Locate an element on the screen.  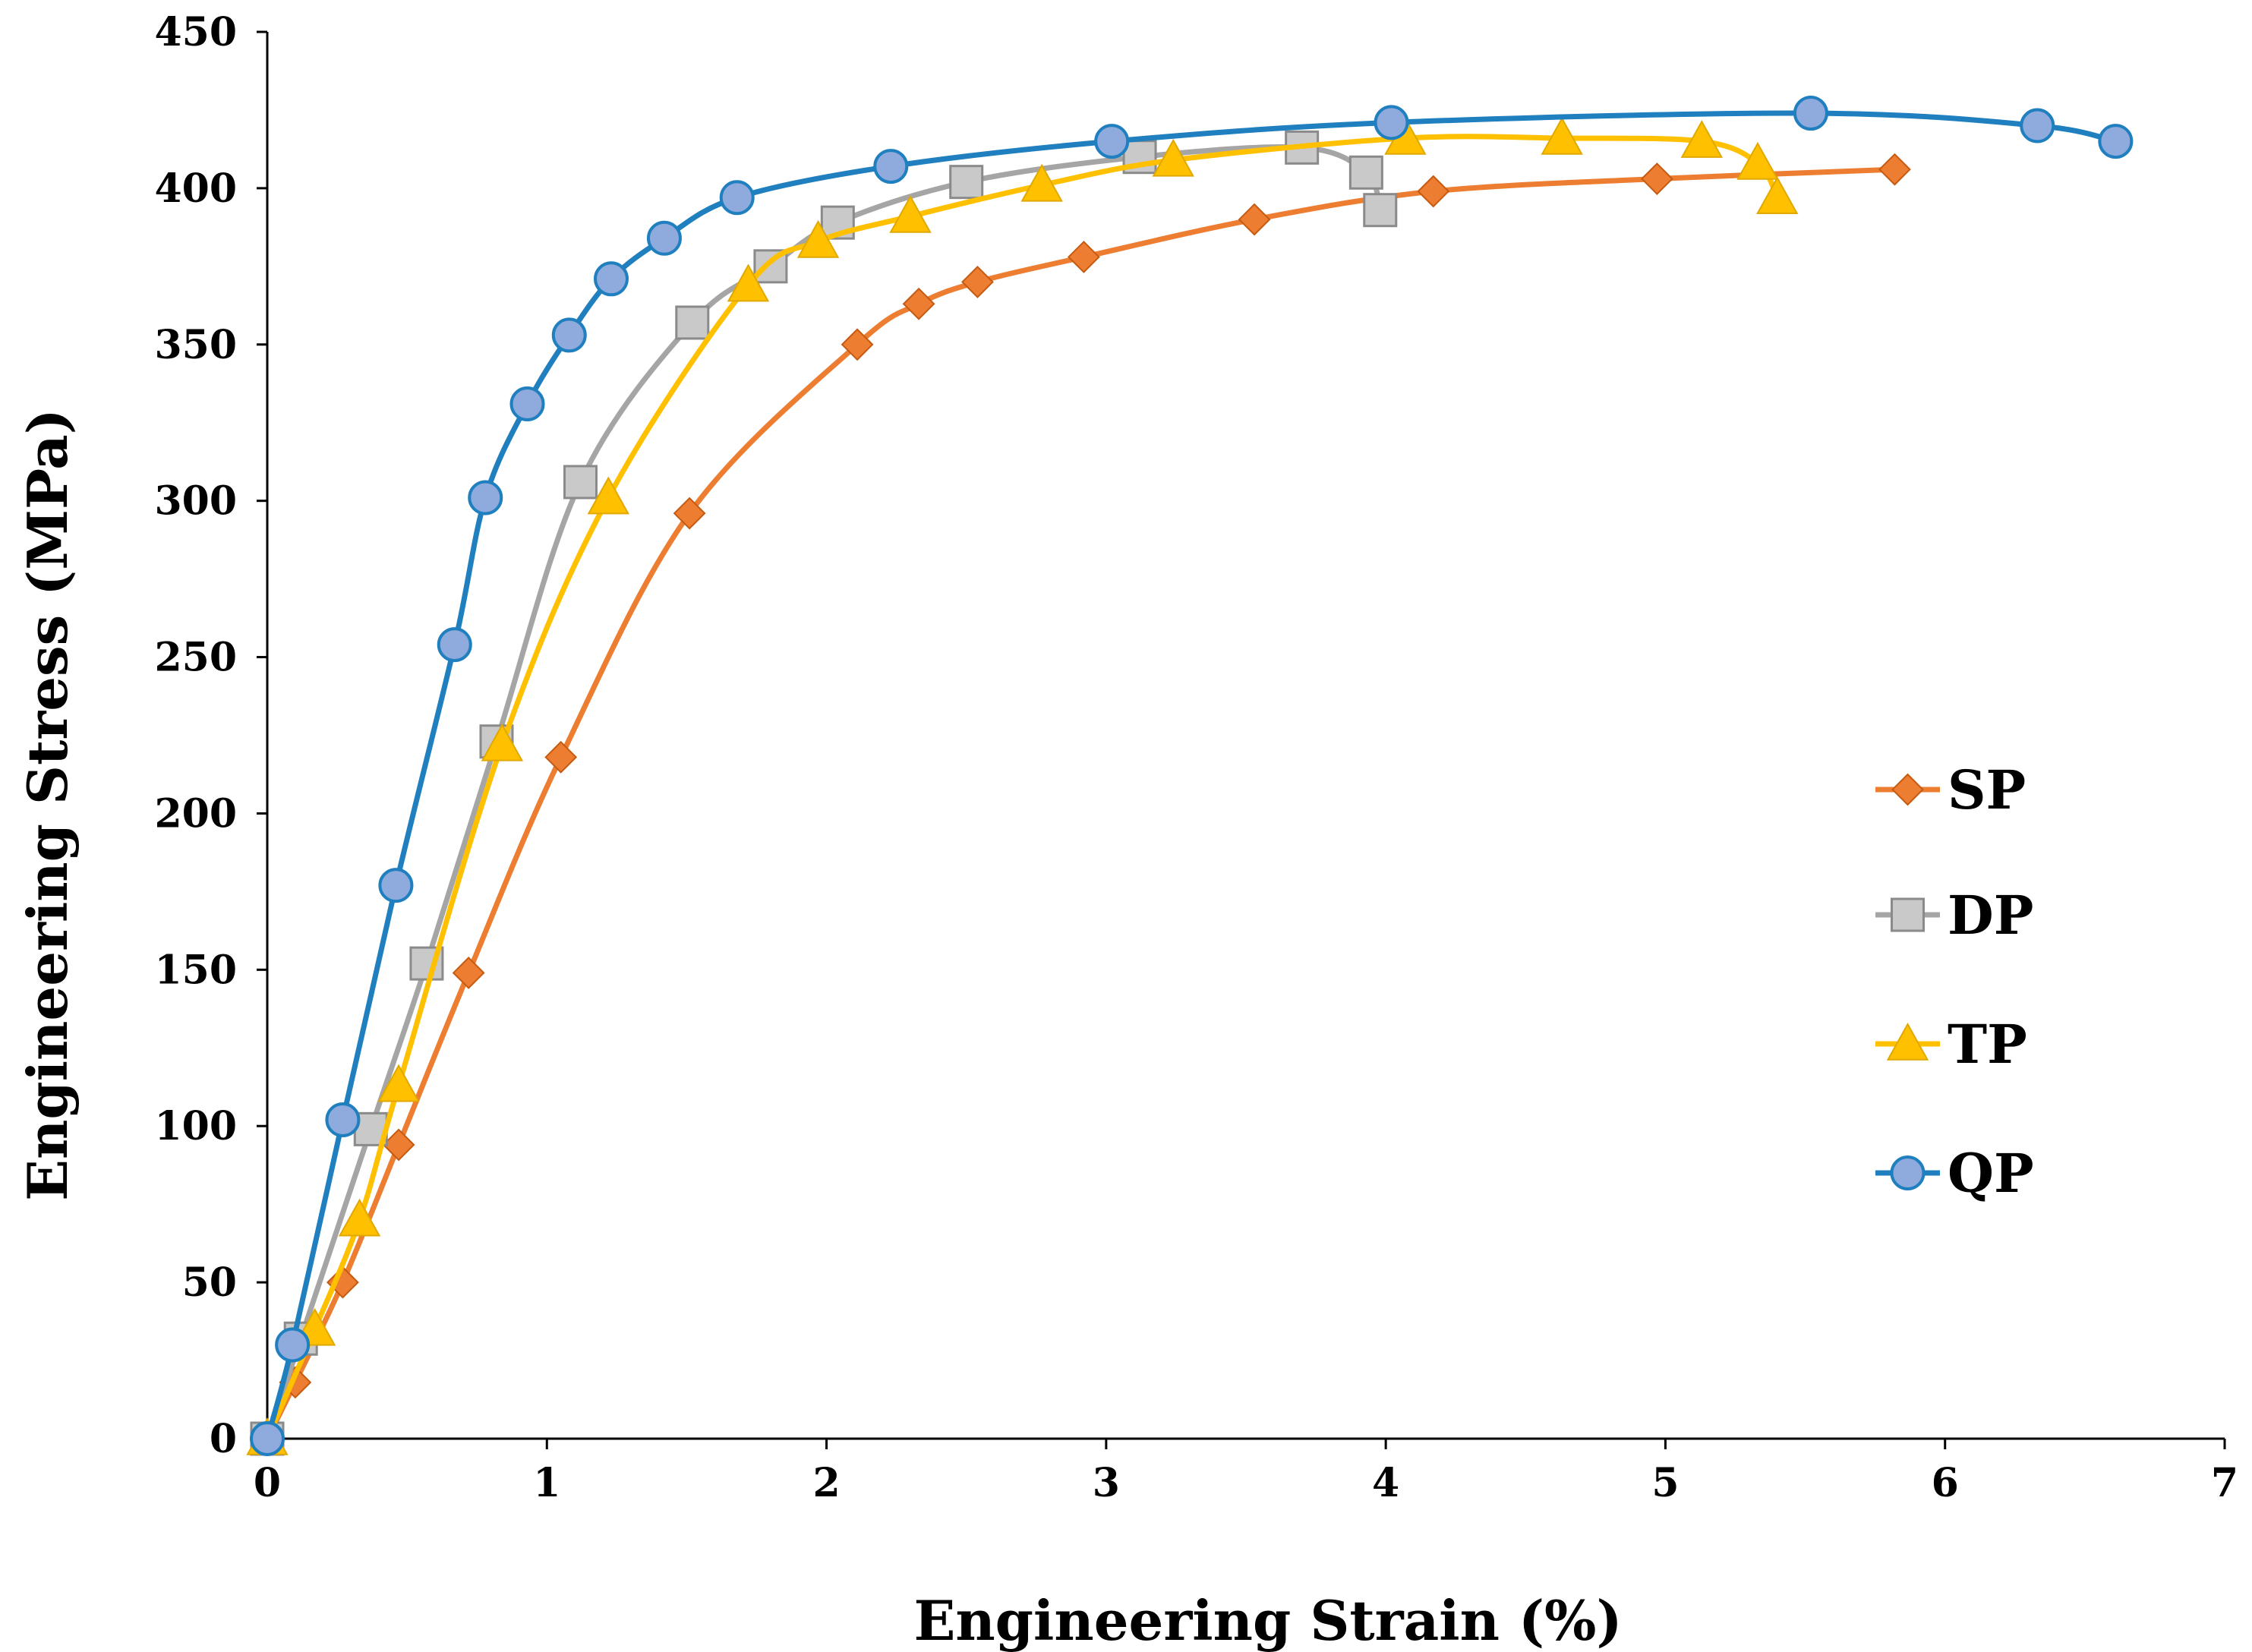
y-tick-label: 450 is located at coordinates (196, 32).